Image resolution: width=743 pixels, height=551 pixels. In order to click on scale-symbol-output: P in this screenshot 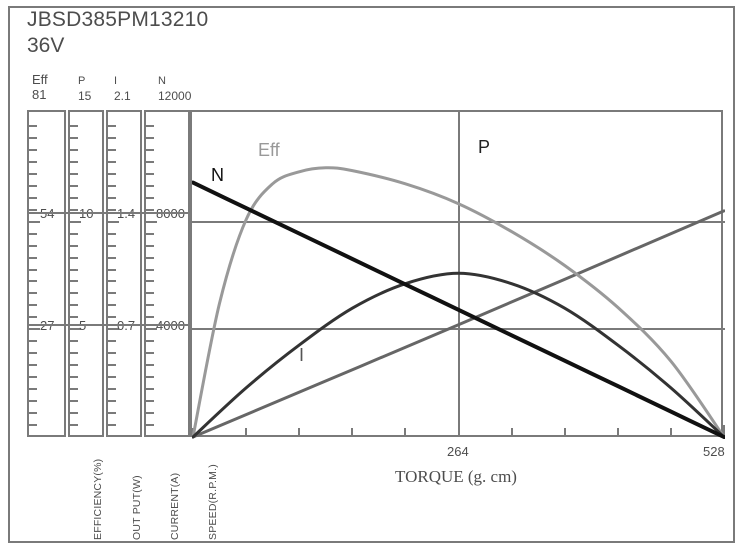, I will do `click(82, 81)`.